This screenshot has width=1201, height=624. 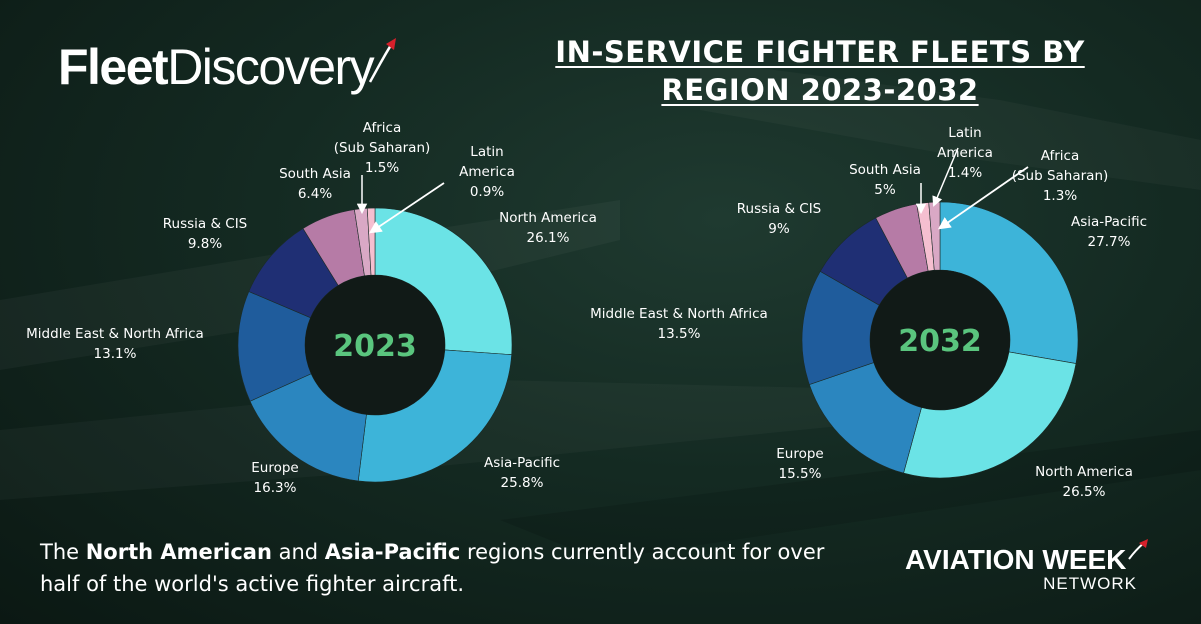 What do you see at coordinates (679, 324) in the screenshot?
I see `slice-label-middle-east-north-africa: Middle East & North Africa 13.5%` at bounding box center [679, 324].